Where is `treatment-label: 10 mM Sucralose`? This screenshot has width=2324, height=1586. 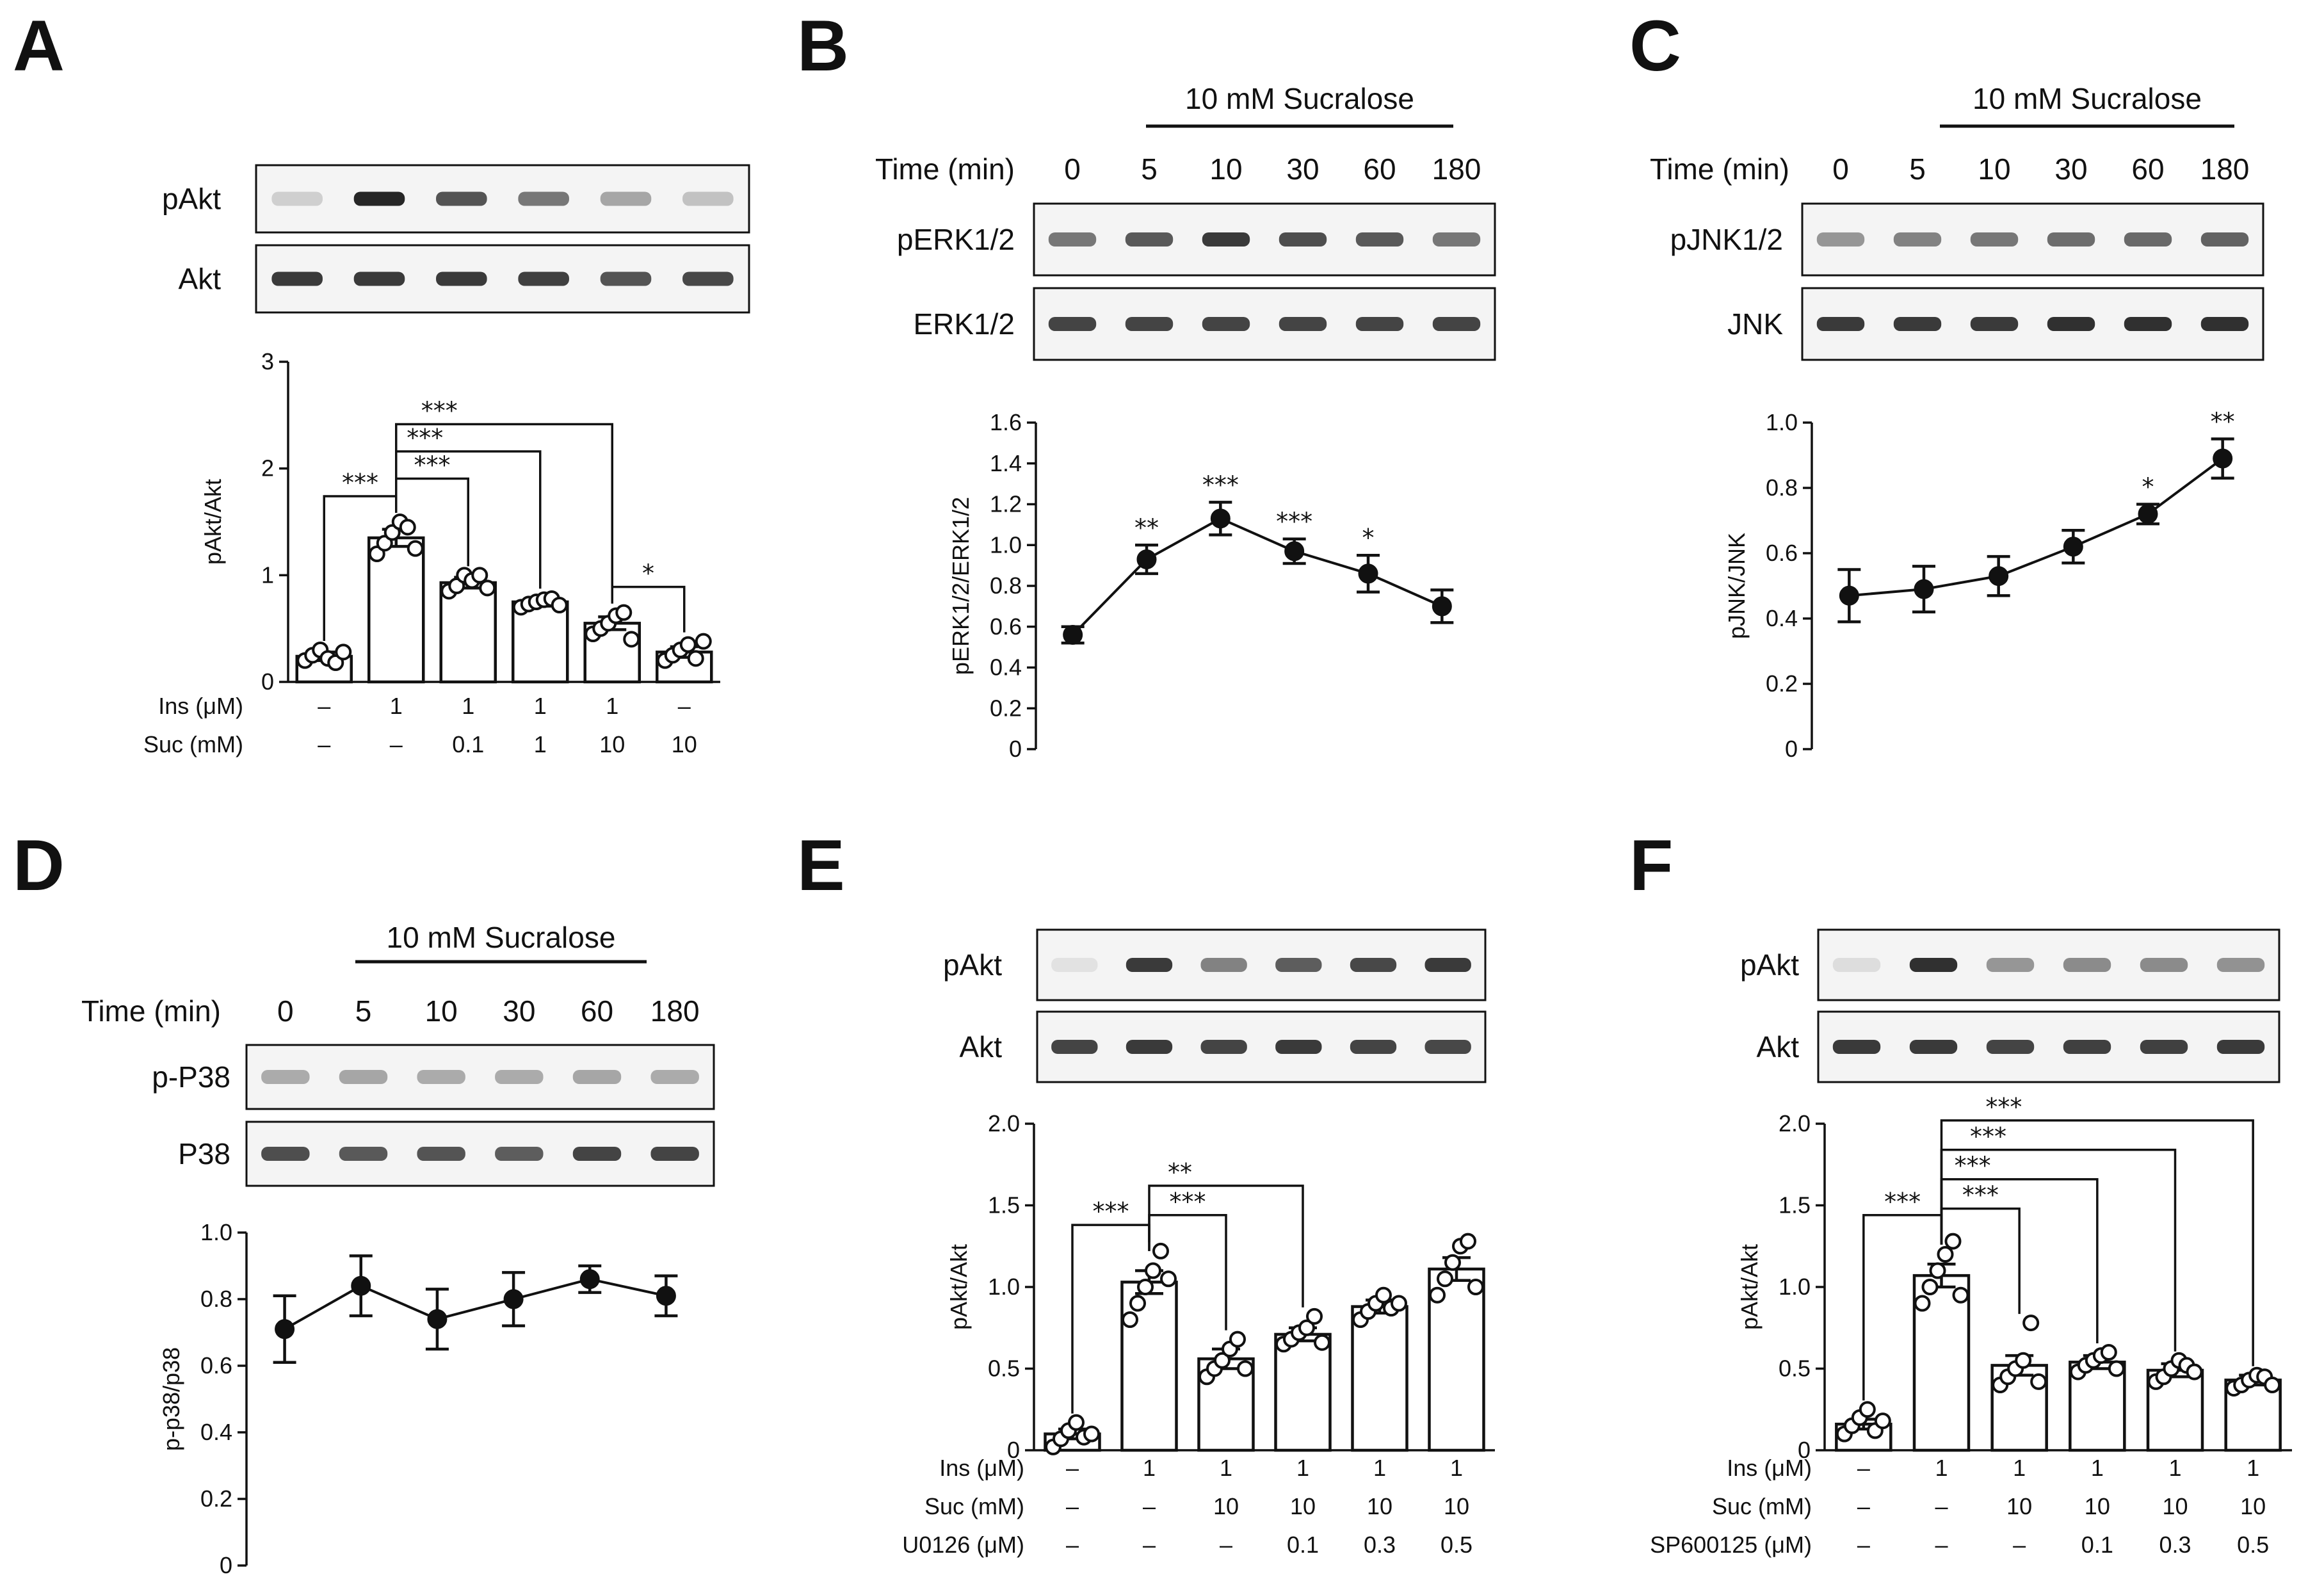 treatment-label: 10 mM Sucralose is located at coordinates (1299, 98).